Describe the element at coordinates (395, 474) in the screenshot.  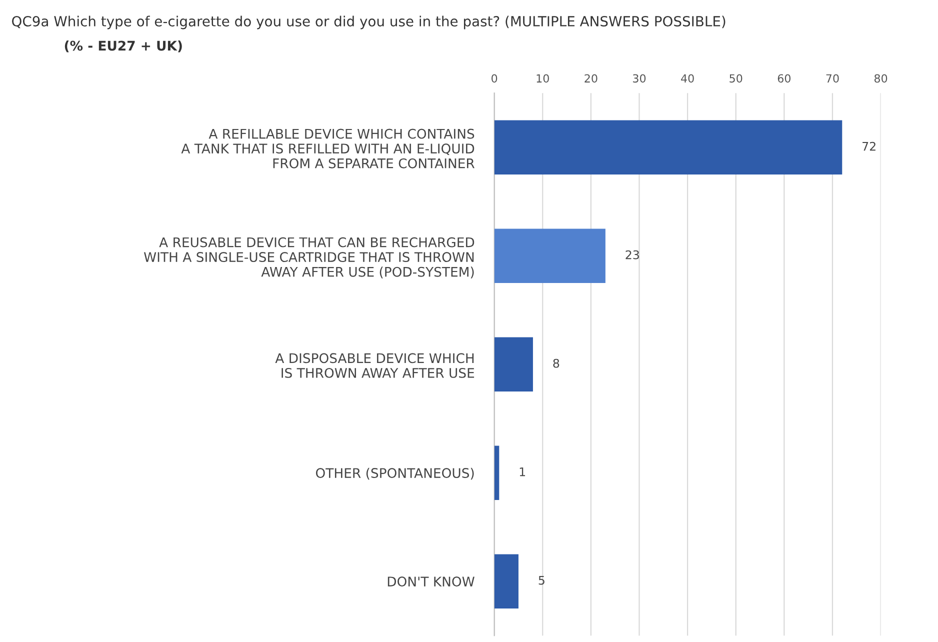
I see `y-tick-label: OTHER (SPONTANEOUS)` at that location.